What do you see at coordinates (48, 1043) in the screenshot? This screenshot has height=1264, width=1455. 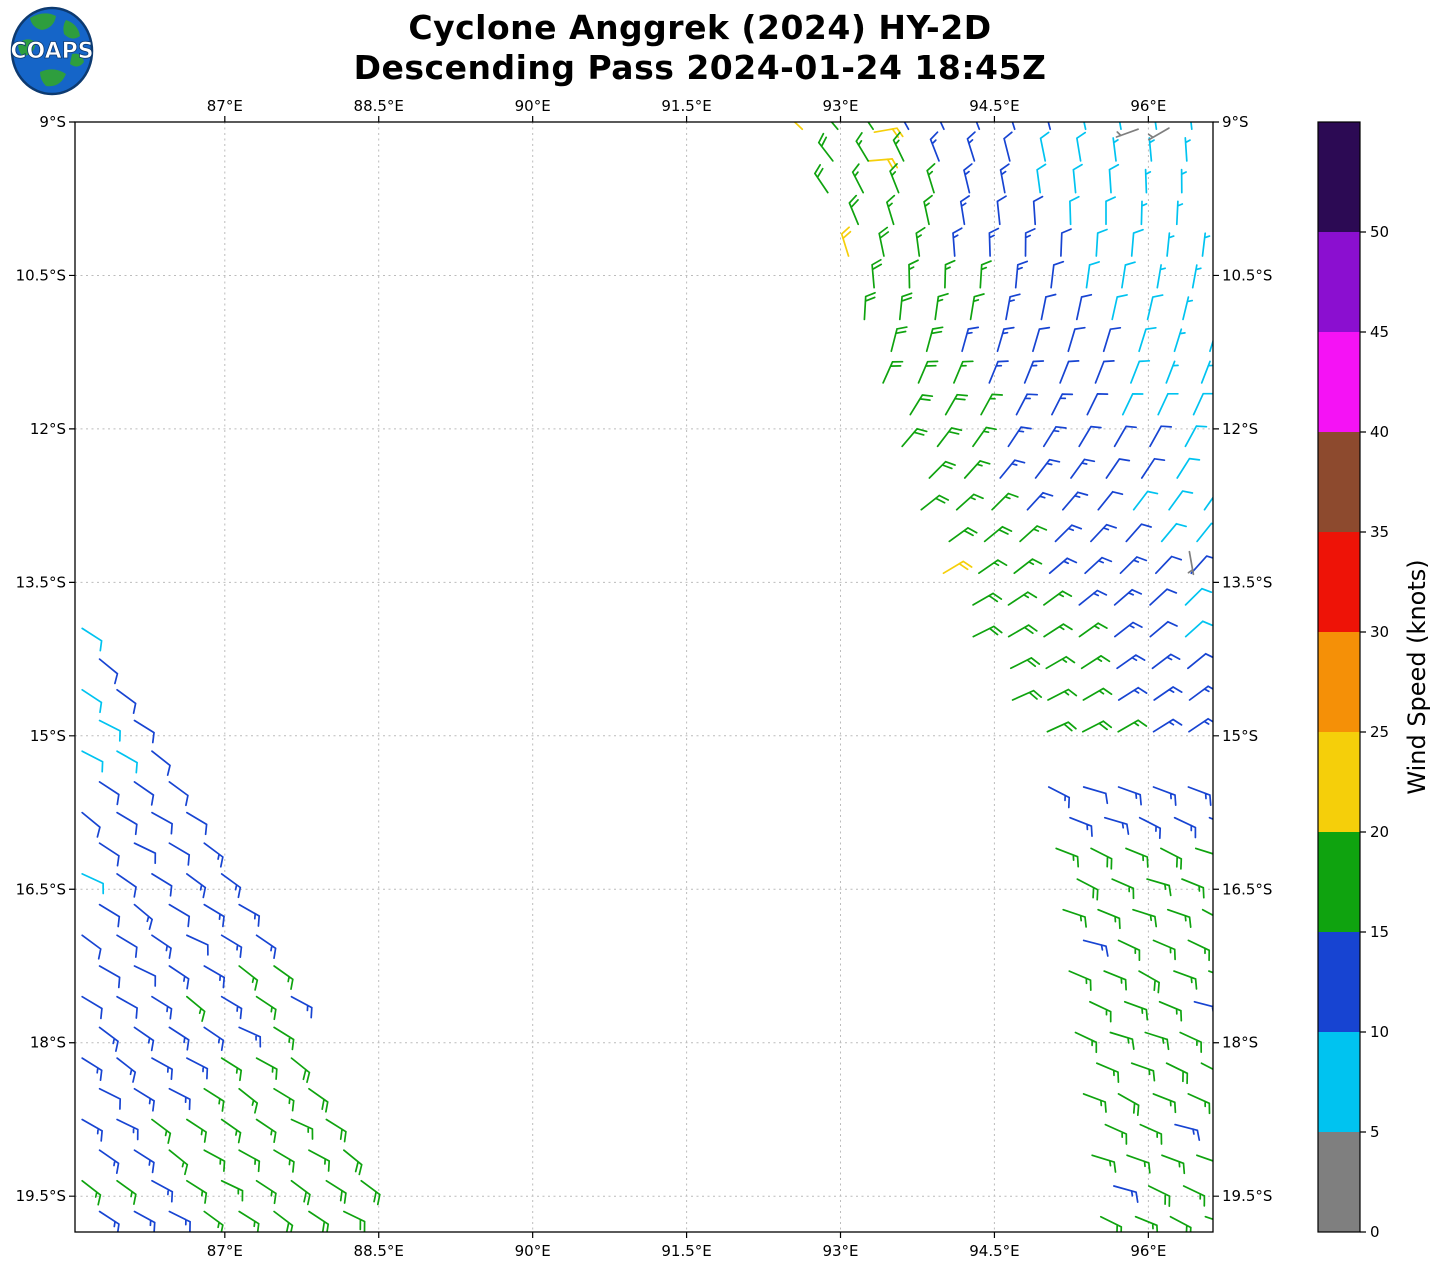 I see `y-tick-label-left: 18°S` at bounding box center [48, 1043].